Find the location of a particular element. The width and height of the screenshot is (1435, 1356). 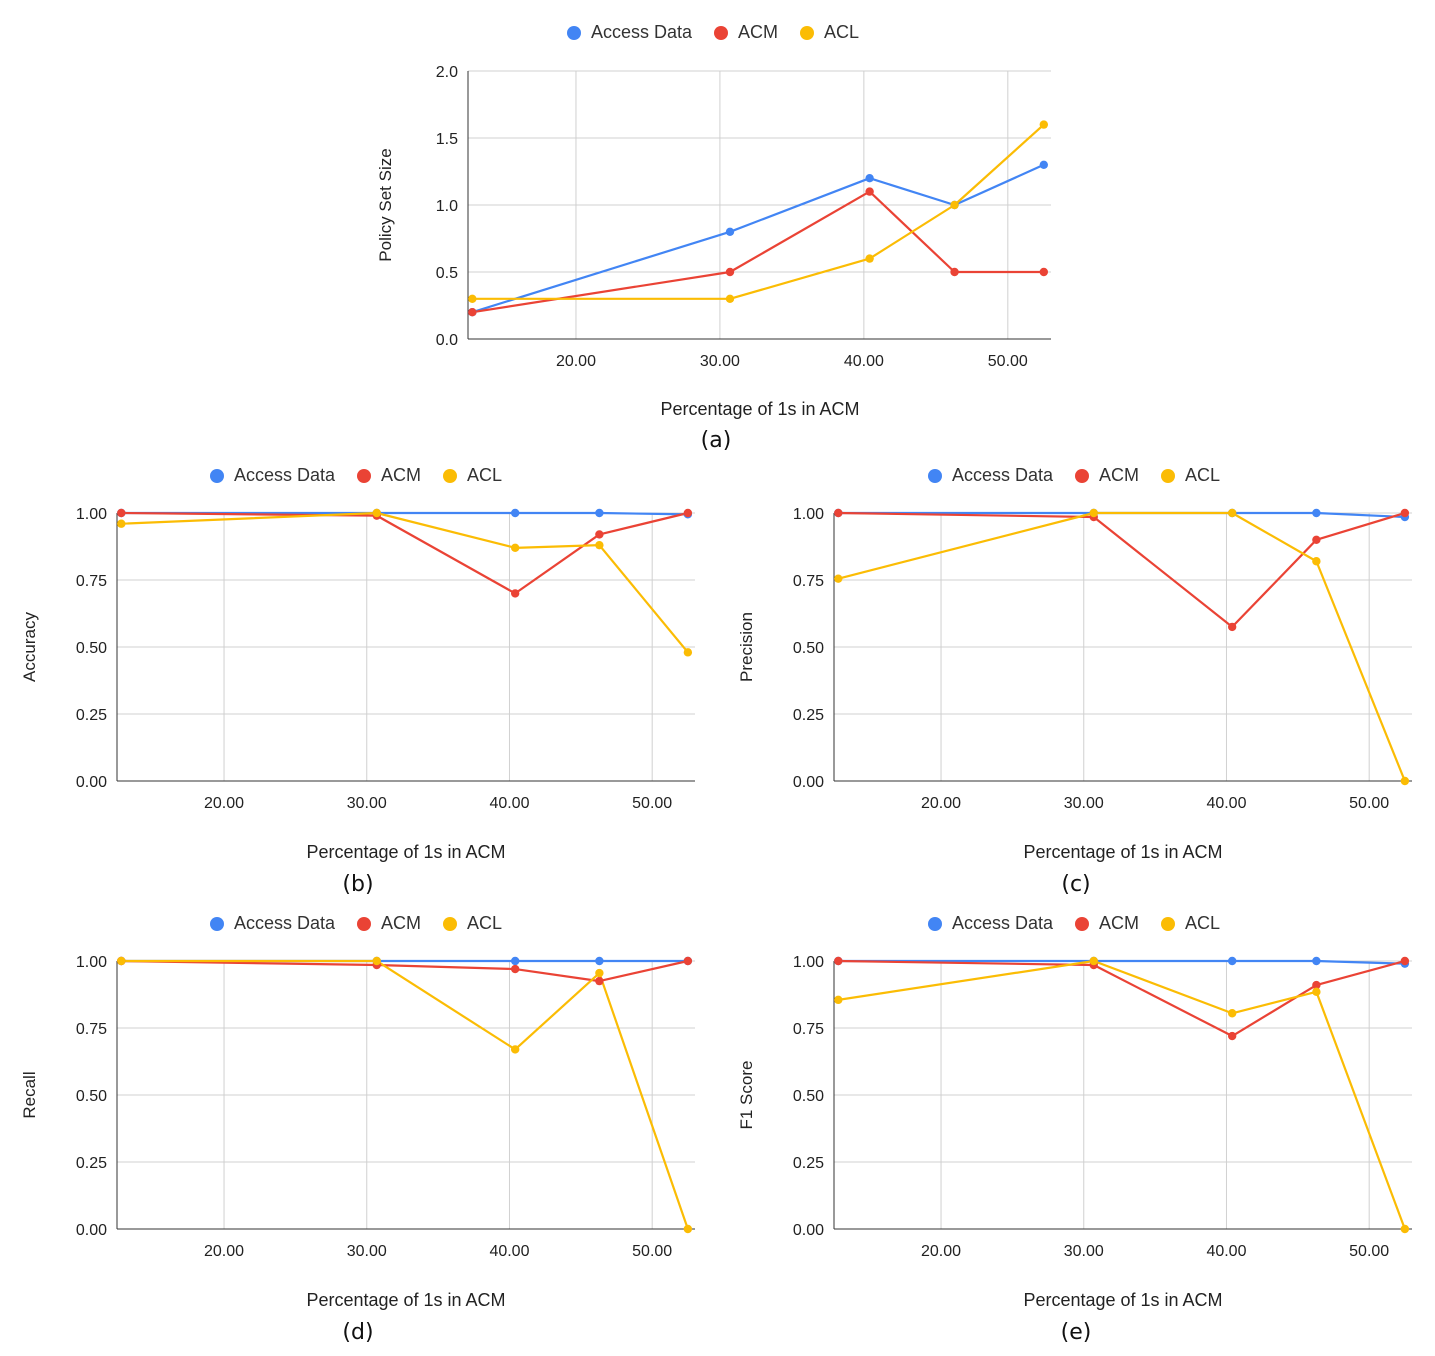

legend-a: Access Data ACM ACL is located at coordinates (713, 32).